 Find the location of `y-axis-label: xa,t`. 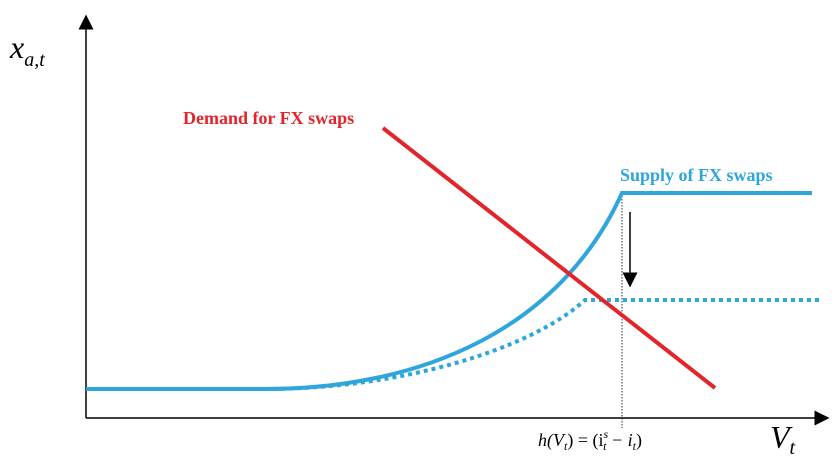

y-axis-label: xa,t is located at coordinates (27, 50).